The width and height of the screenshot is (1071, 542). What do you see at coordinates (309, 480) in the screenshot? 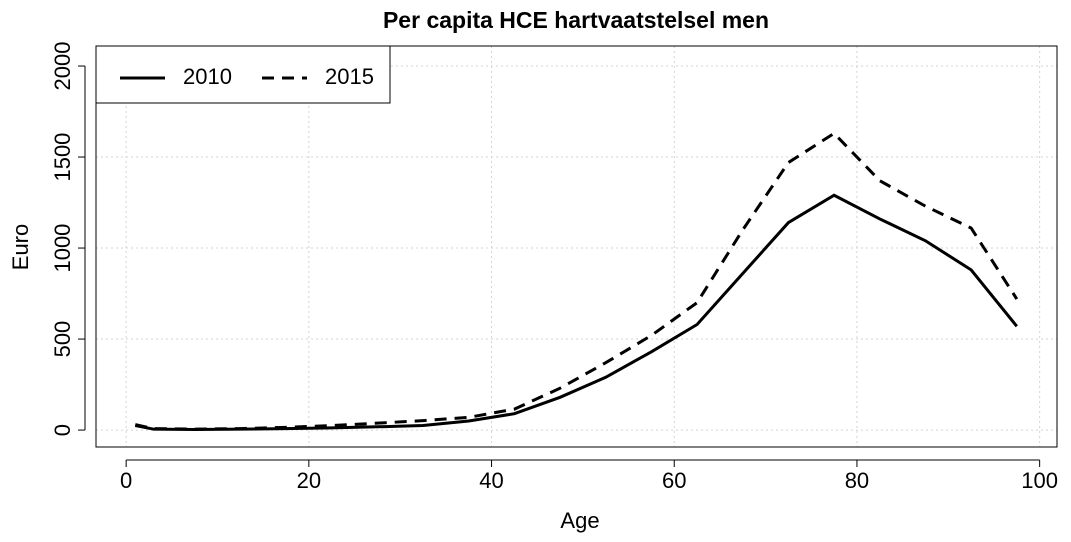
I see `x-tick-label: 20` at bounding box center [309, 480].